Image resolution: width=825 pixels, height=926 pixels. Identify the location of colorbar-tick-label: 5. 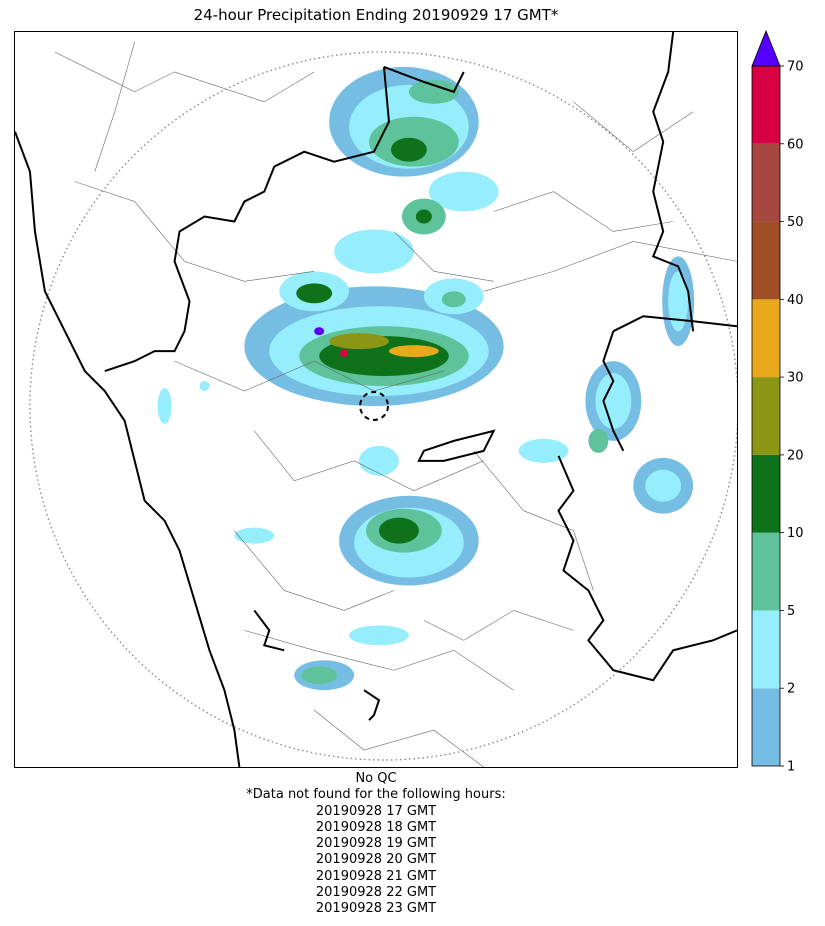
(791, 611).